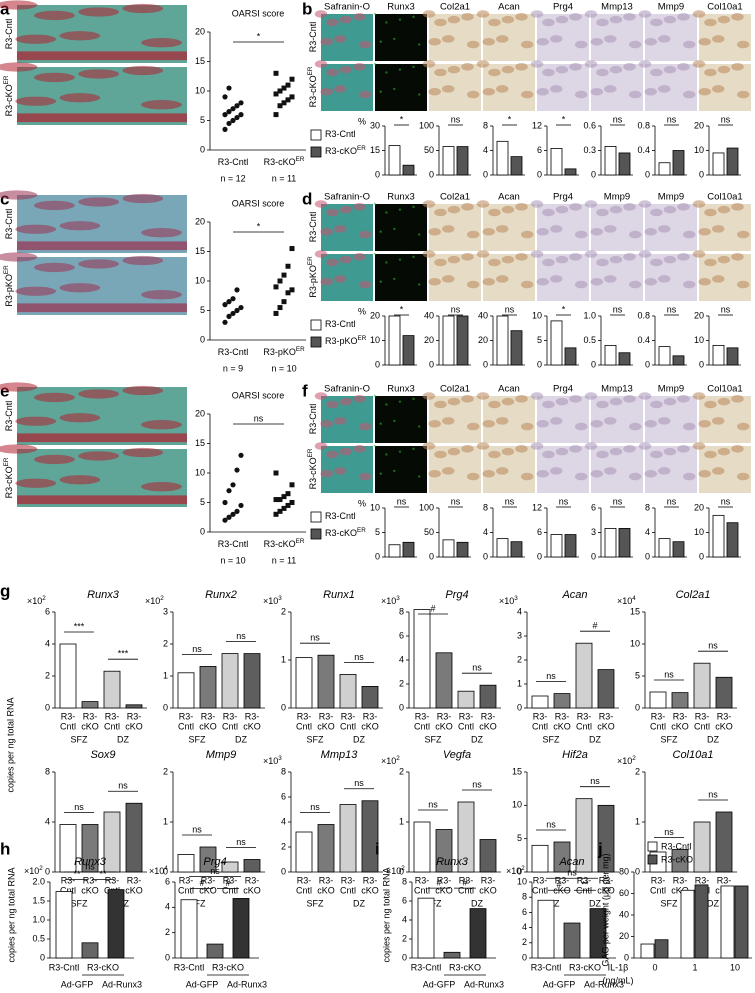 This screenshot has width=755, height=993. I want to click on row-label: R3-cKOER, so click(8, 95).